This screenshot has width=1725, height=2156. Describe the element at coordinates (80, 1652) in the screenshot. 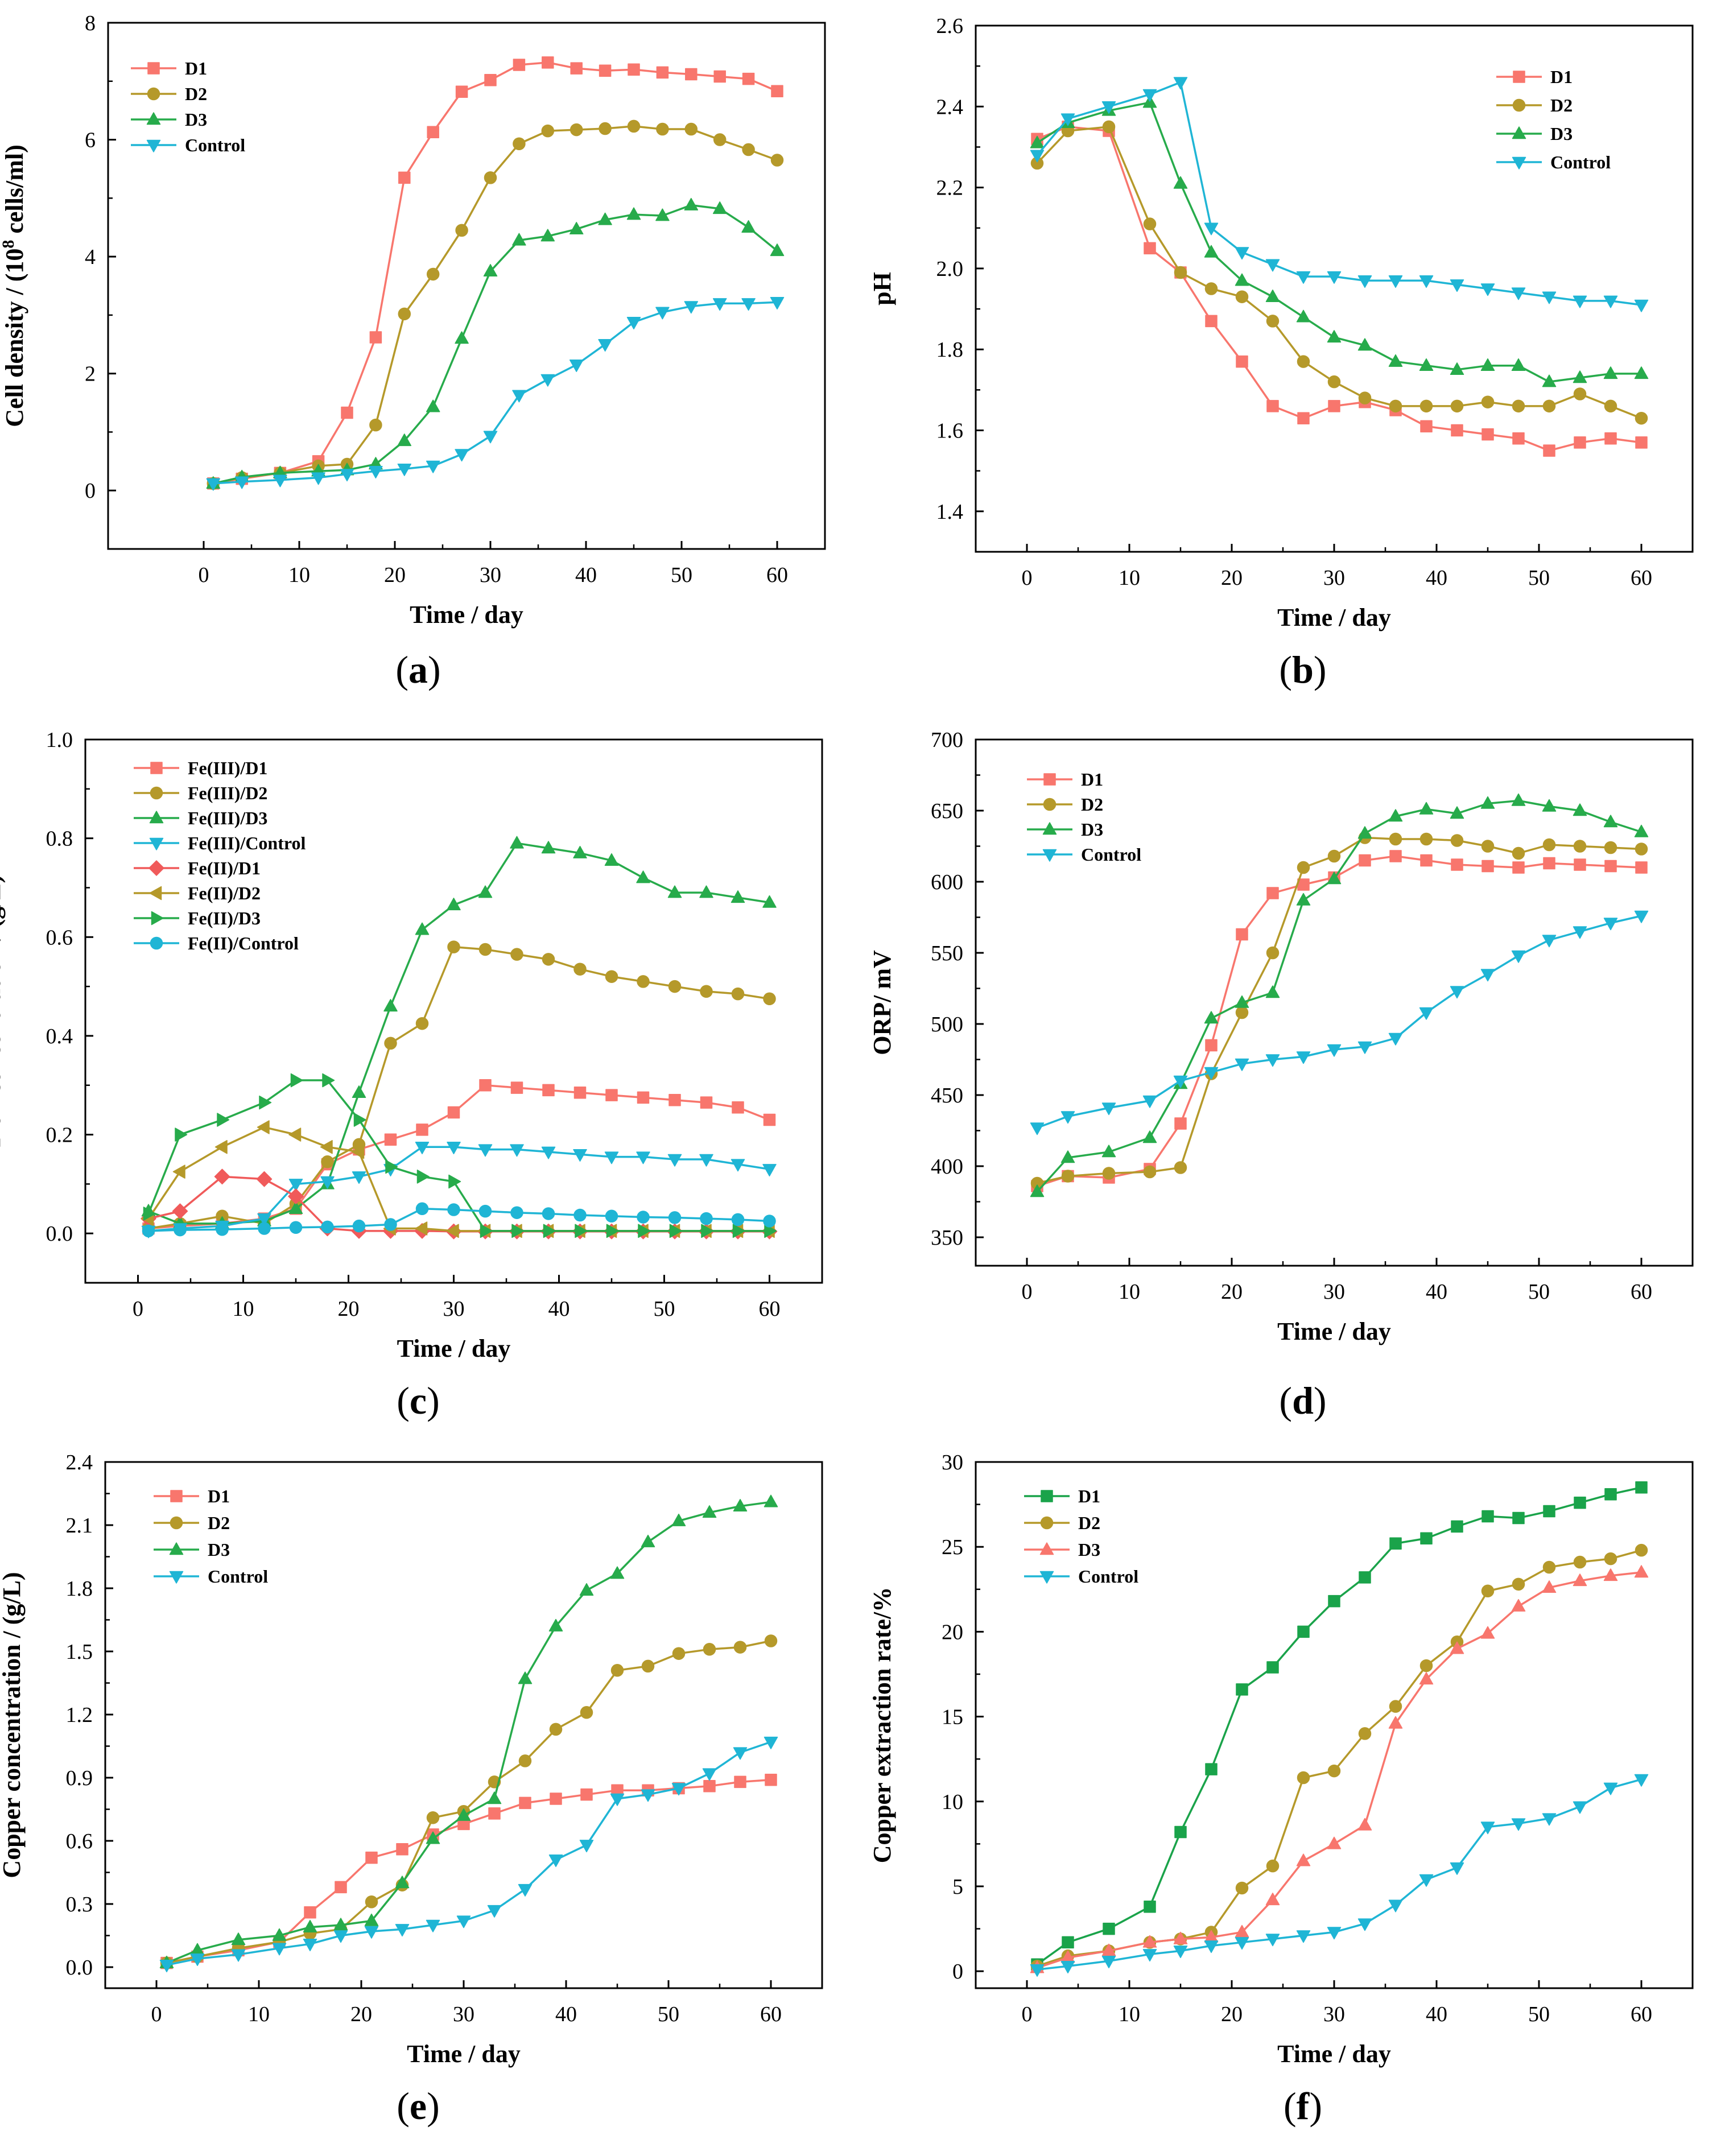

I see `y-tick-label: 1.5` at that location.